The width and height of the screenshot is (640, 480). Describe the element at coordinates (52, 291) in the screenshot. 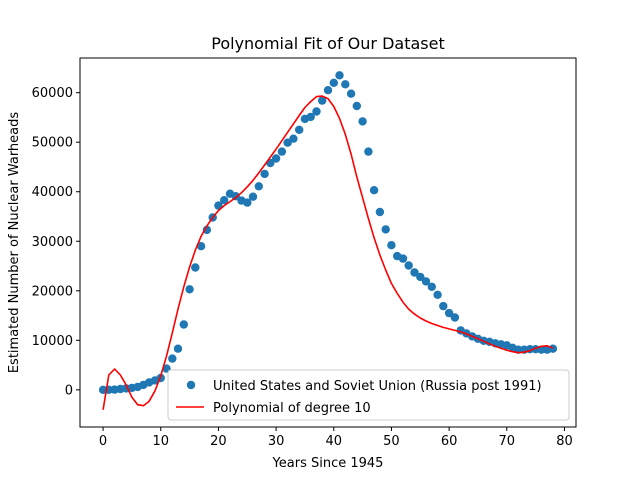

I see `y-tick-label: 20000` at that location.